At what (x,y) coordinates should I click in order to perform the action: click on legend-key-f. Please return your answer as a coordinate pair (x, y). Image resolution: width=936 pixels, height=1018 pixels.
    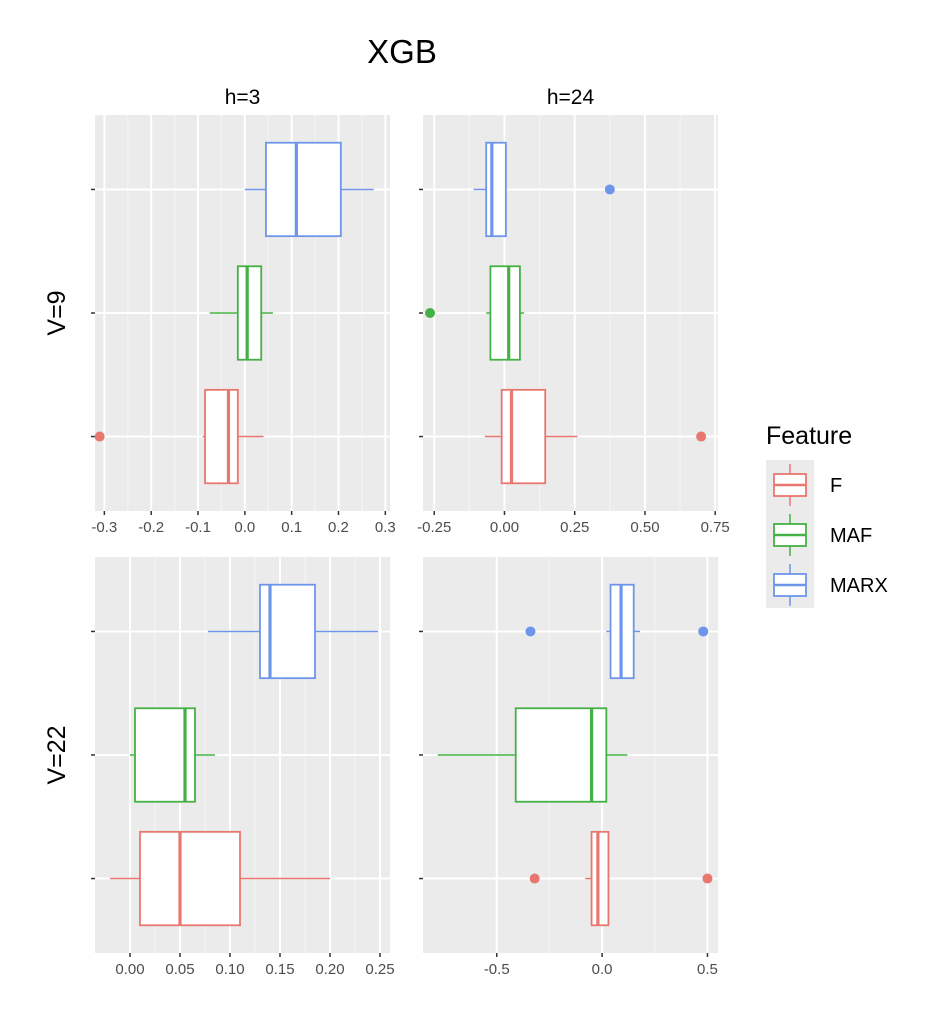
    Looking at the image, I should click on (790, 485).